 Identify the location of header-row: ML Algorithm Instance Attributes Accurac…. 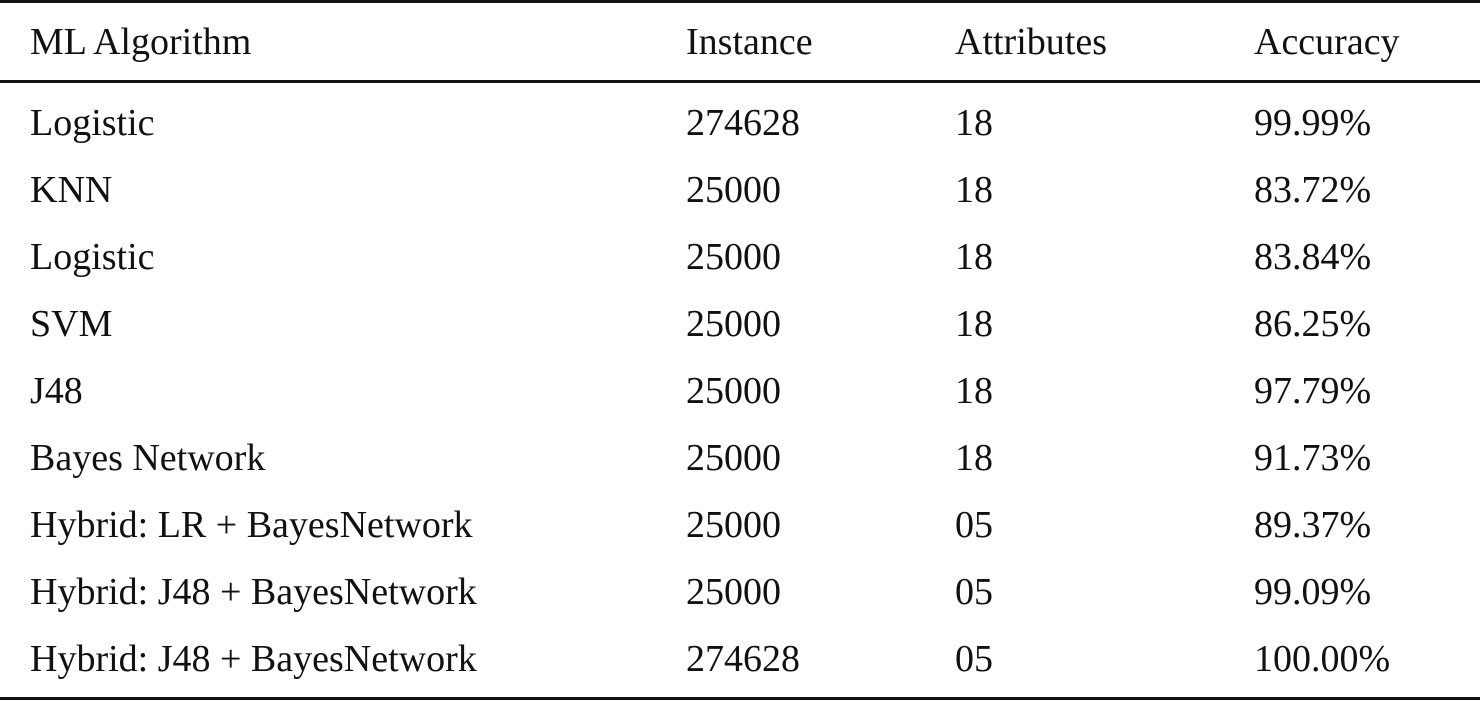
(740, 42).